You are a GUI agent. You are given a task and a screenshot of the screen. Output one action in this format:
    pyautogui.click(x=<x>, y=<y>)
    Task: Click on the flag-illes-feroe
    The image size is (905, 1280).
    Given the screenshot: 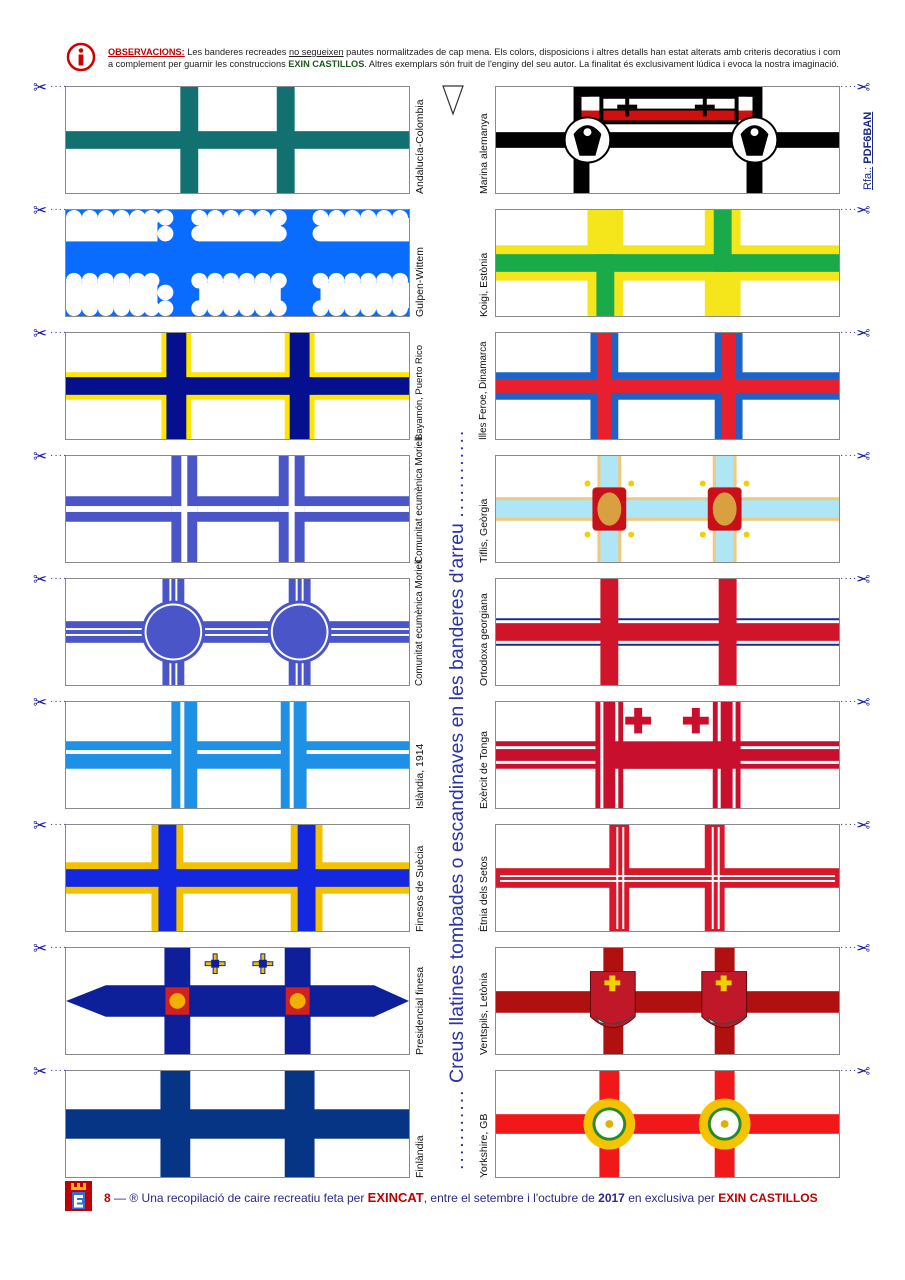 What is the action you would take?
    pyautogui.click(x=667, y=386)
    